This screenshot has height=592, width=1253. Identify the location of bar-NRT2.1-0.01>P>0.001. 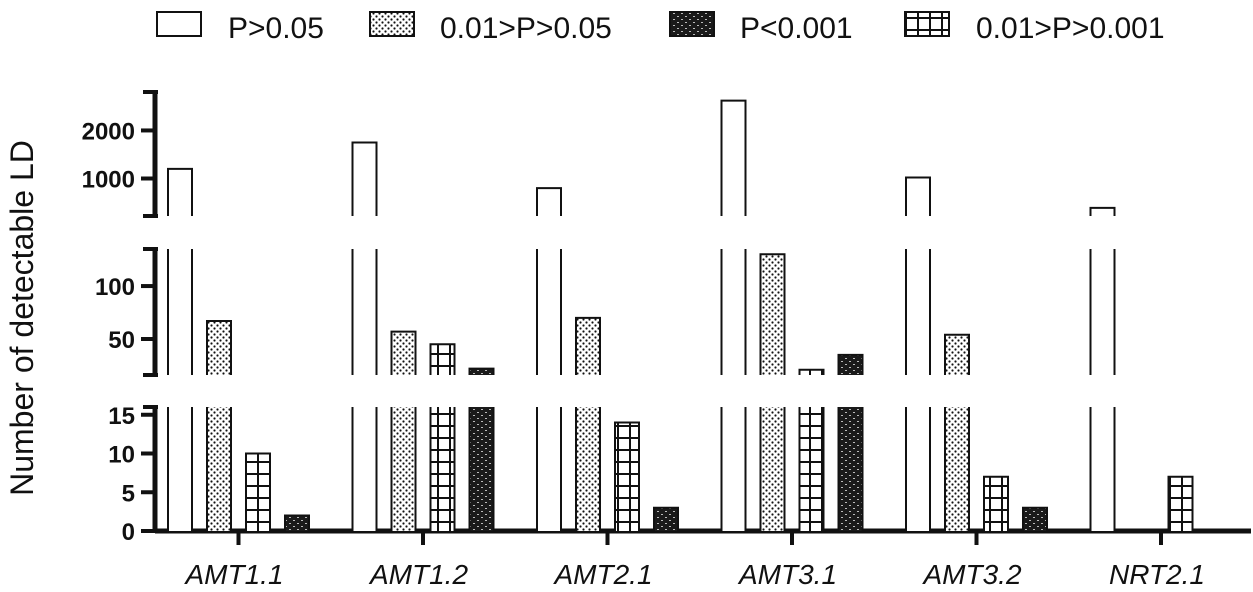
(1180, 503).